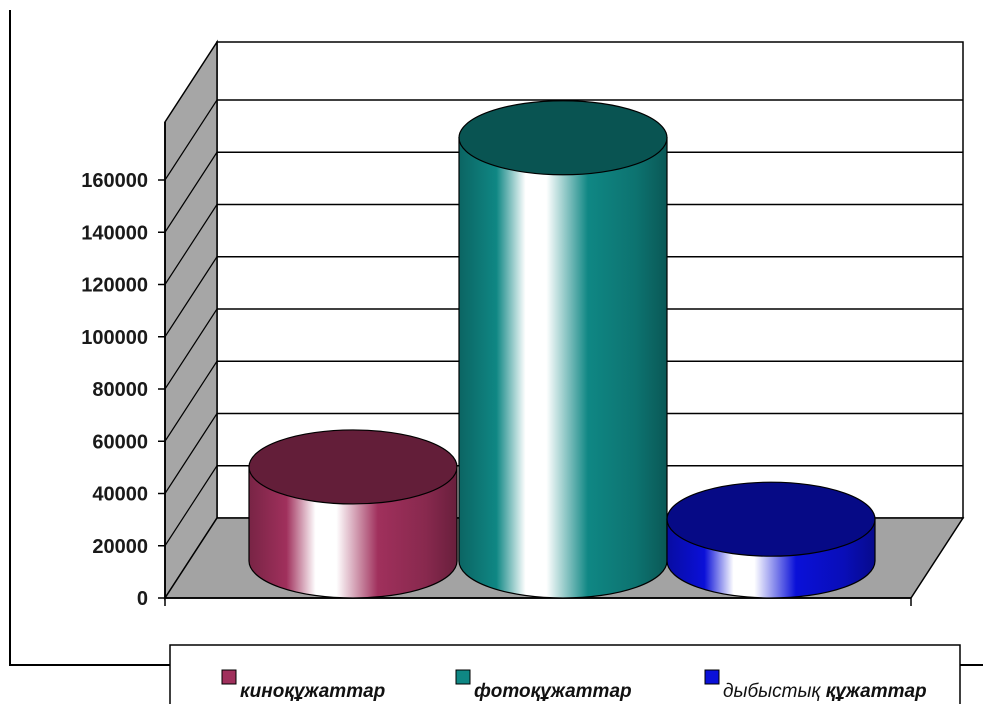  I want to click on legend-entry: дыбыстық құжаттар, so click(815, 685).